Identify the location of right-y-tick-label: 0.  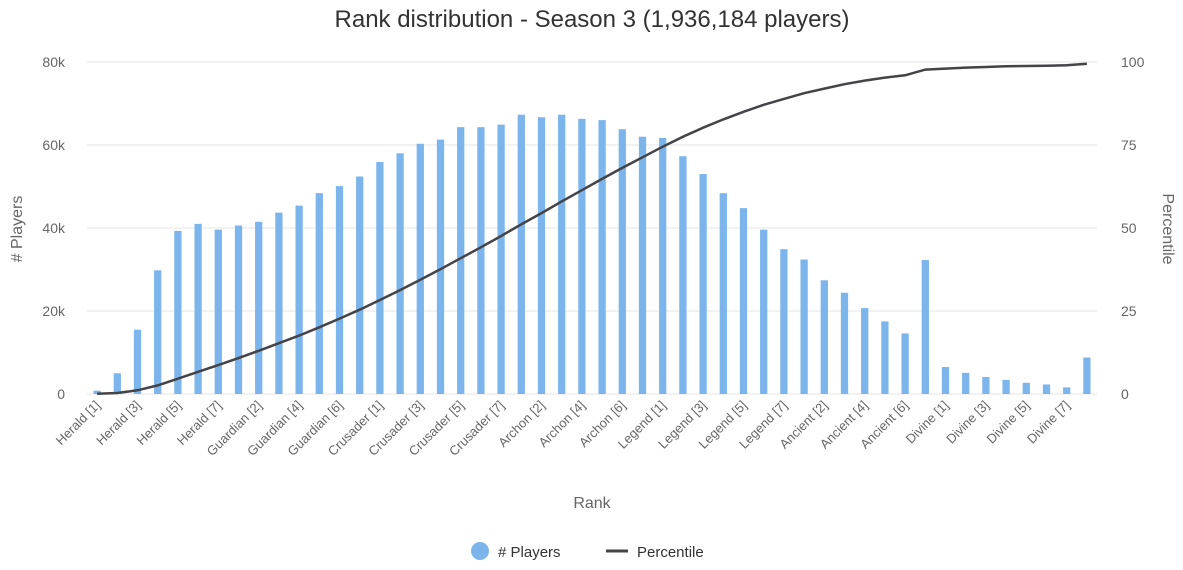
(1125, 394).